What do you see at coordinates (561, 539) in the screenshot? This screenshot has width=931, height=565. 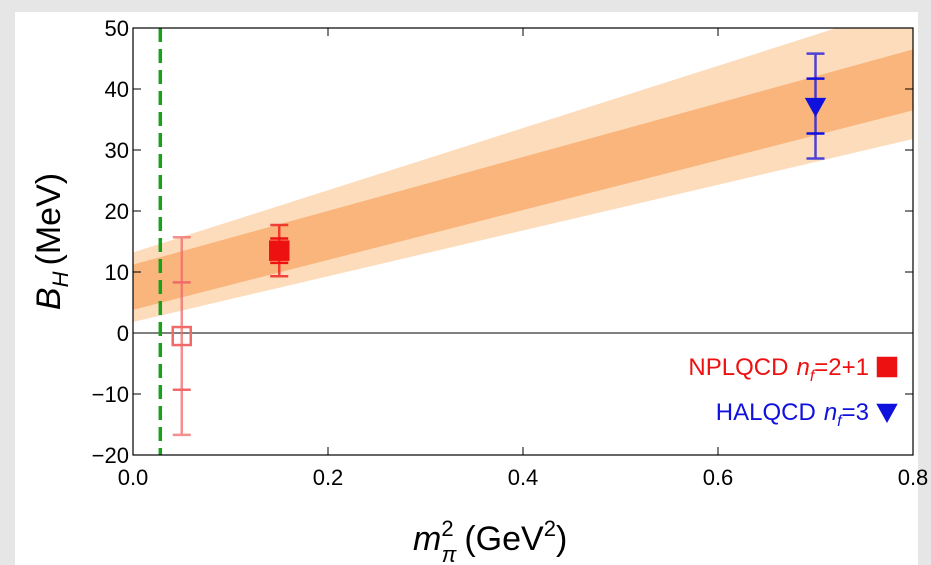 I see `x-label-unit-close: )` at bounding box center [561, 539].